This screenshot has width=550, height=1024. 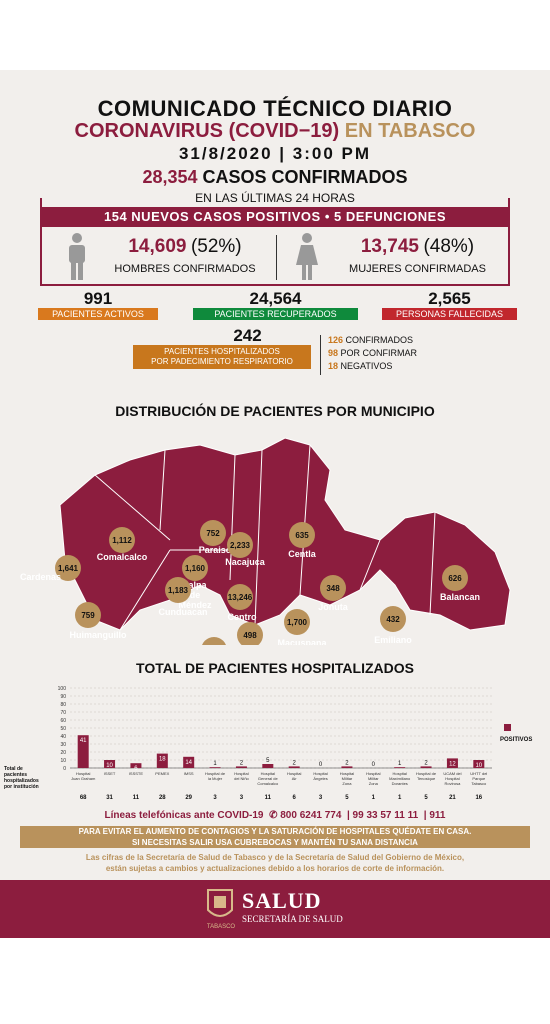 What do you see at coordinates (182, 612) in the screenshot?
I see `municipio-name: Cunduacan` at bounding box center [182, 612].